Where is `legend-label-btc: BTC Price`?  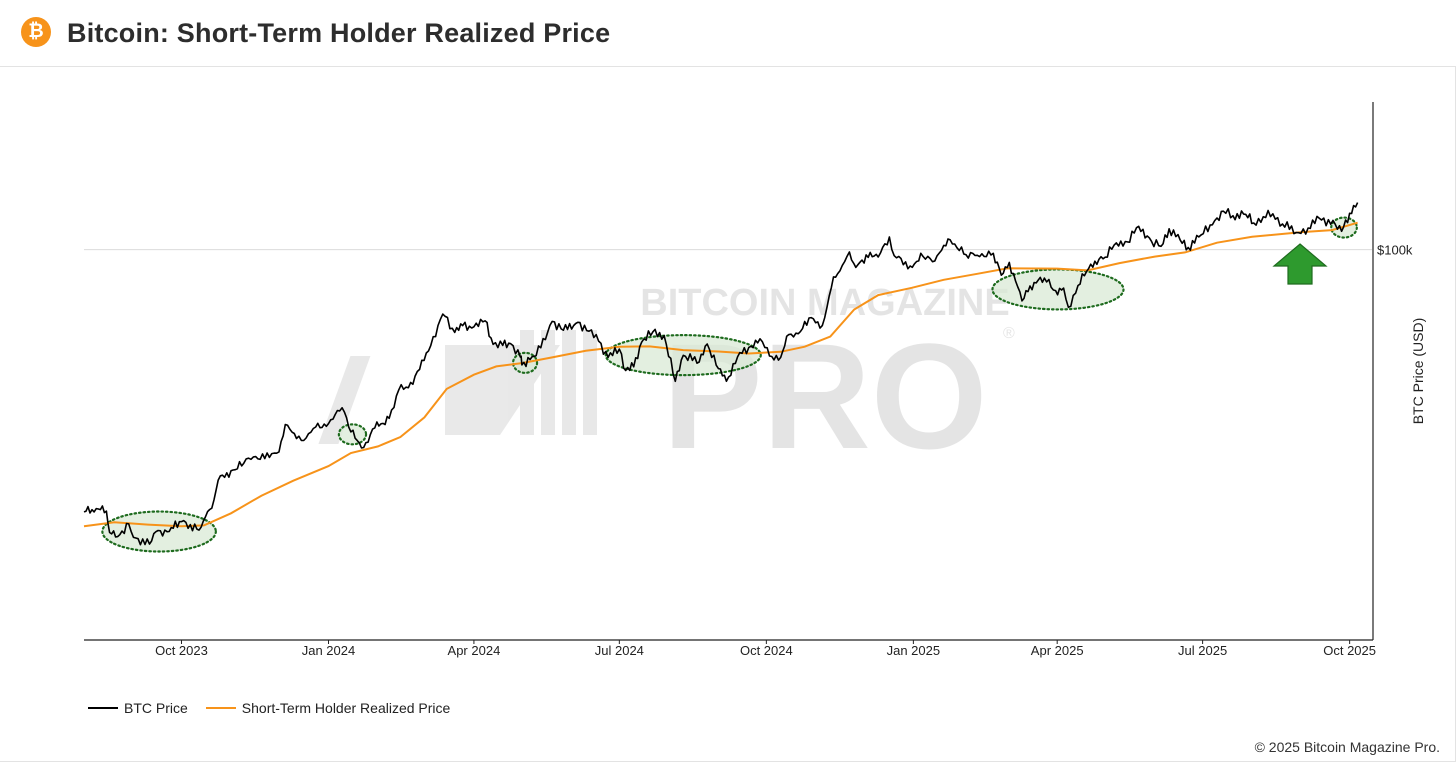
legend-label-btc: BTC Price is located at coordinates (156, 708).